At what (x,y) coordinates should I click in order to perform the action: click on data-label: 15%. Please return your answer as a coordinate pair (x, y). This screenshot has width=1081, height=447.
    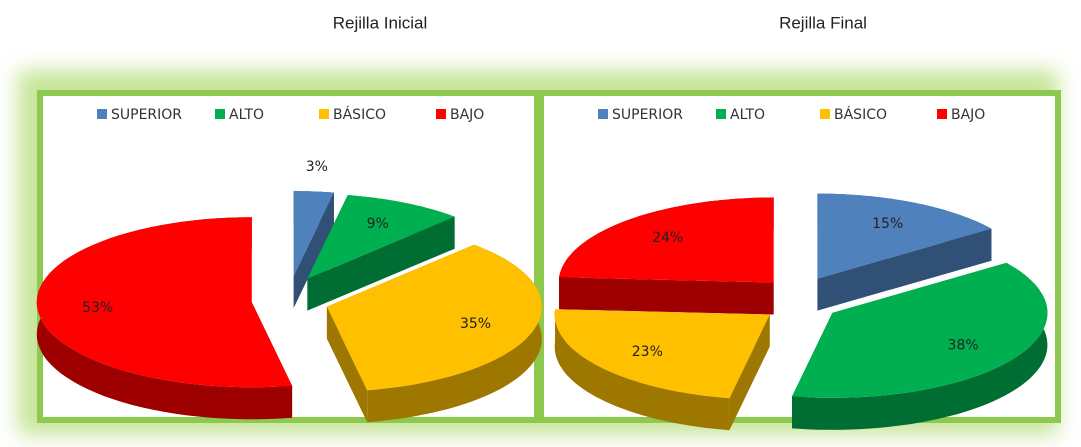
    Looking at the image, I should click on (887, 224).